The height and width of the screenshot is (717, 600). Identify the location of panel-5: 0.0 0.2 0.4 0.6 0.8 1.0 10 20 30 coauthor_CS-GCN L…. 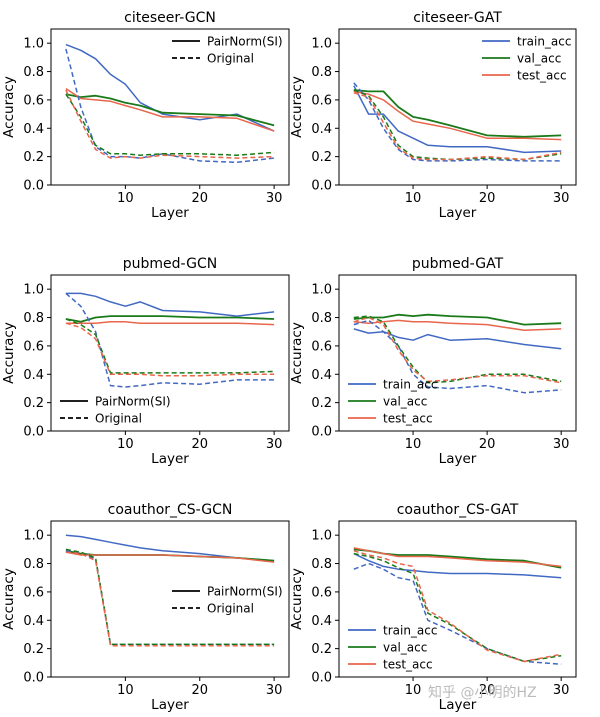
(145, 607).